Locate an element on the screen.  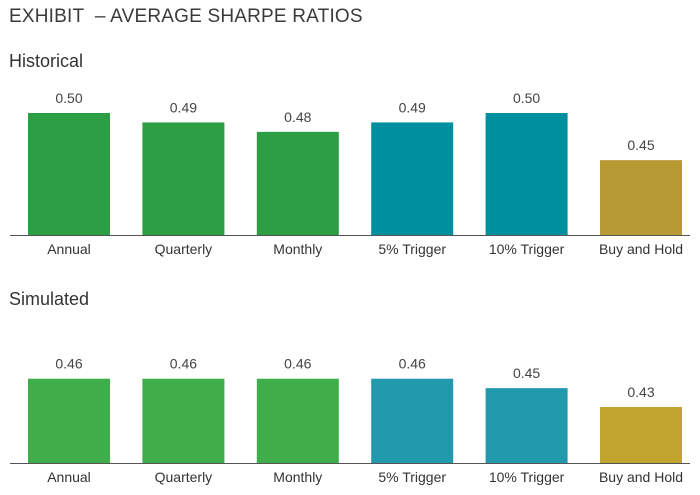
historical-value-label: 0.48 is located at coordinates (297, 117).